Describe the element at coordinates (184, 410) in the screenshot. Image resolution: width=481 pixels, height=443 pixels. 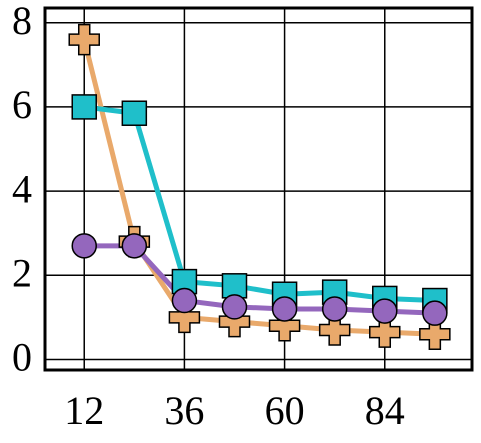
I see `x-tick-label: 36` at that location.